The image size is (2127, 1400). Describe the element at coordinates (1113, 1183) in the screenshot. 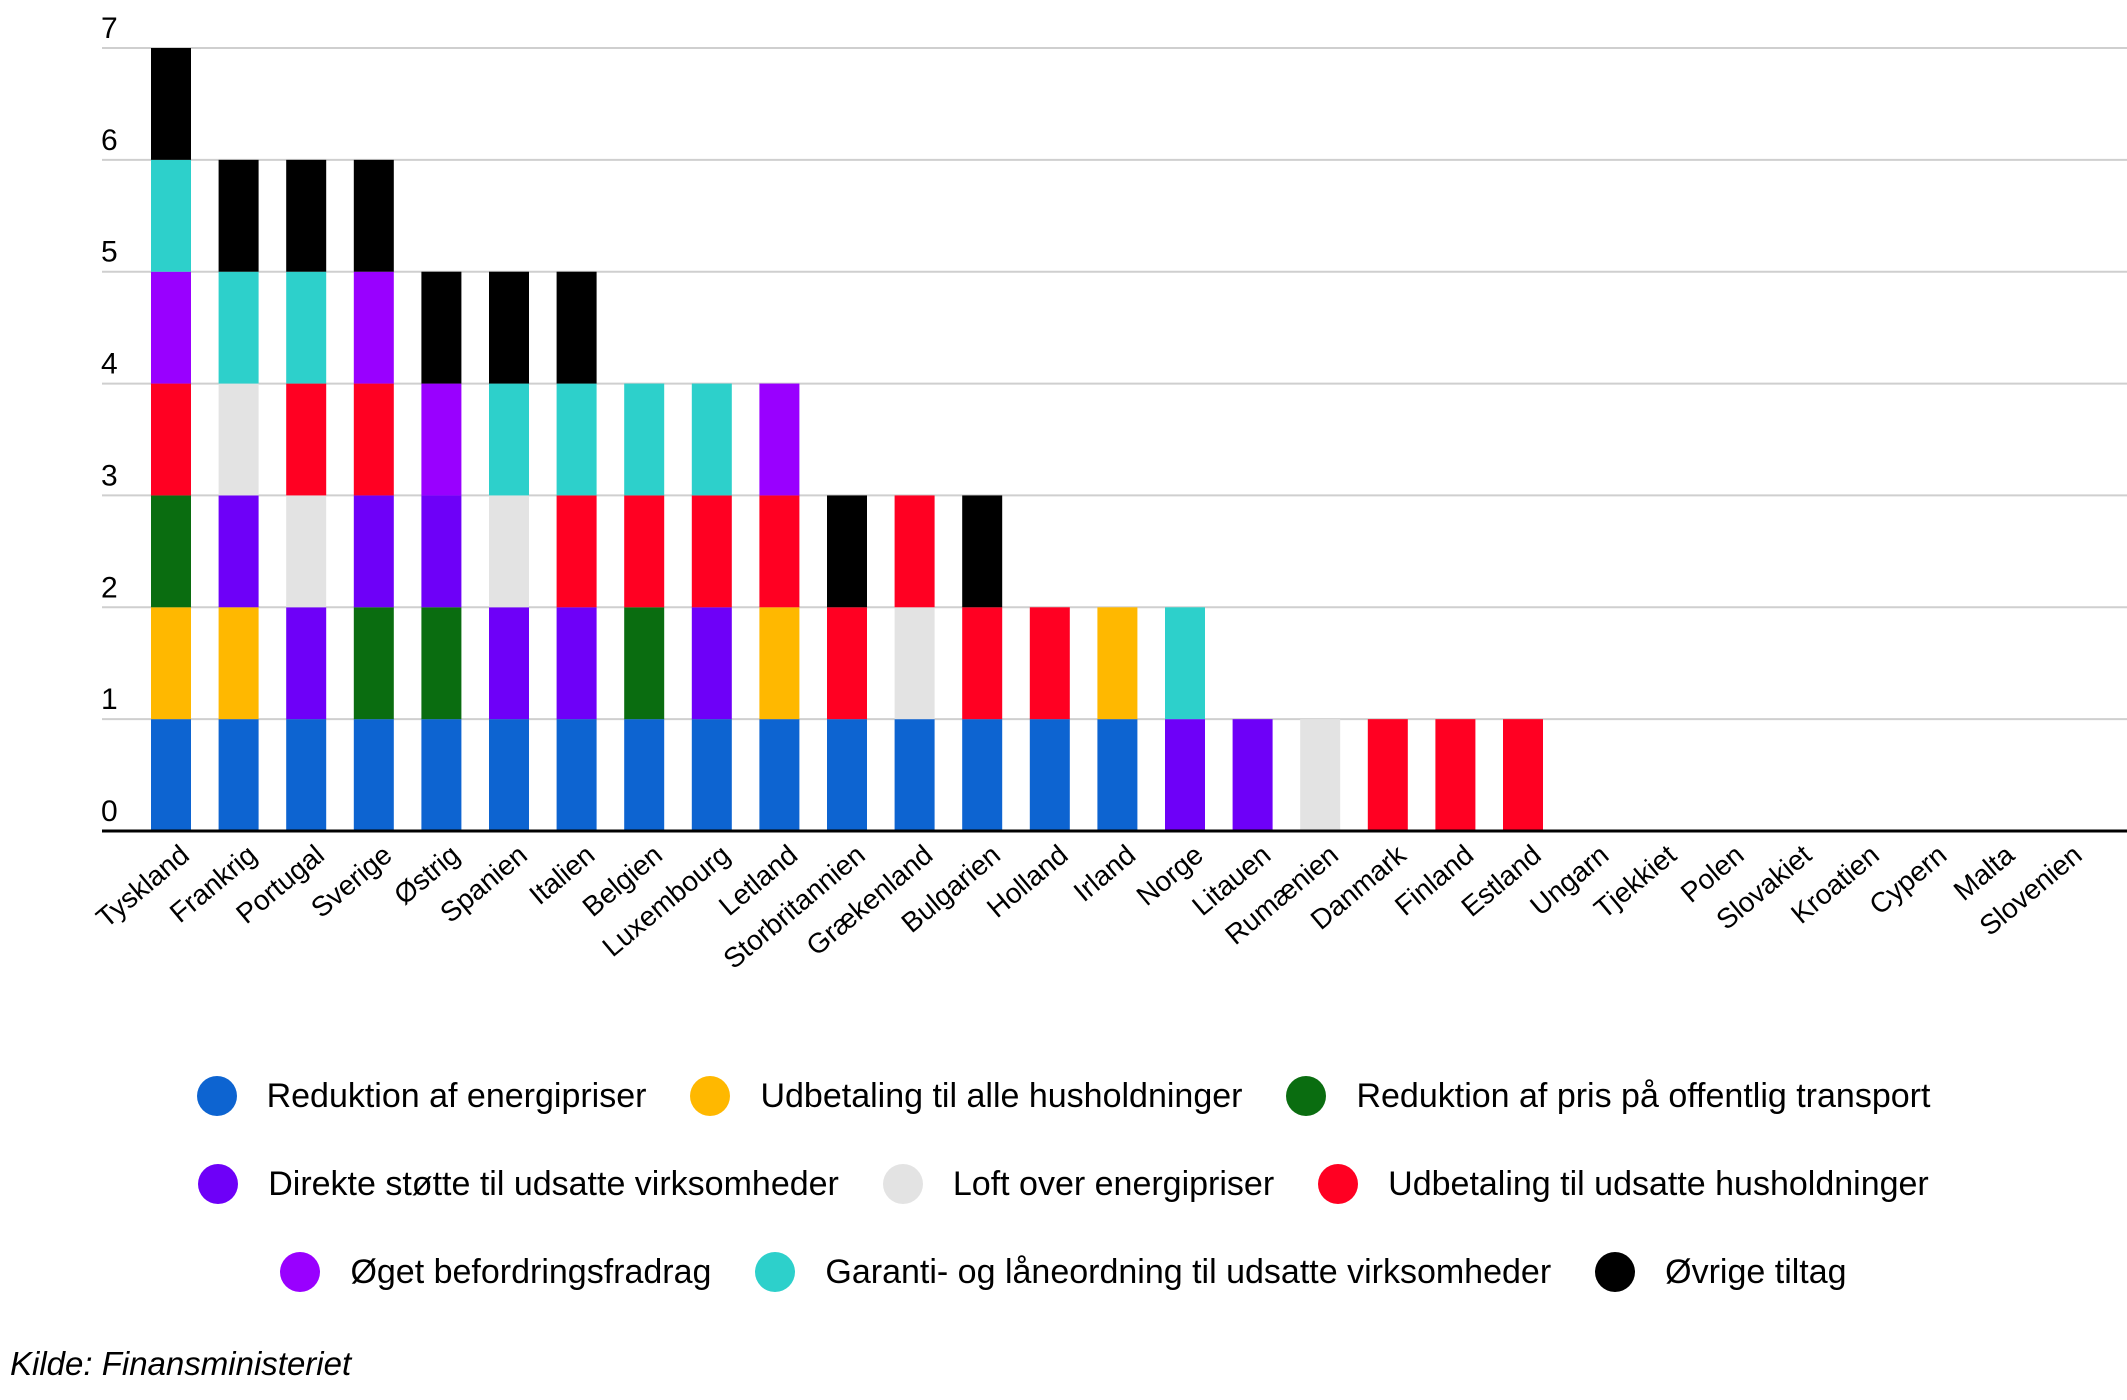

I see `legend-label: Loft over energipriser` at that location.